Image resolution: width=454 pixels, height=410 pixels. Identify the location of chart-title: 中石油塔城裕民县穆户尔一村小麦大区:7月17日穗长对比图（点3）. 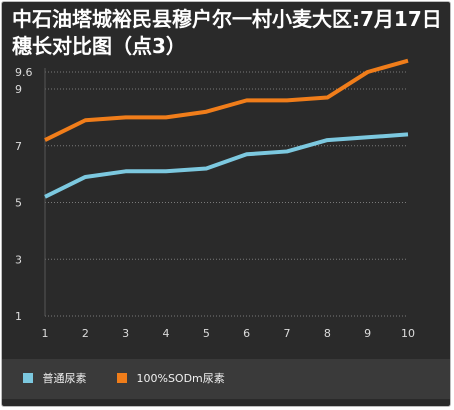
(227, 32).